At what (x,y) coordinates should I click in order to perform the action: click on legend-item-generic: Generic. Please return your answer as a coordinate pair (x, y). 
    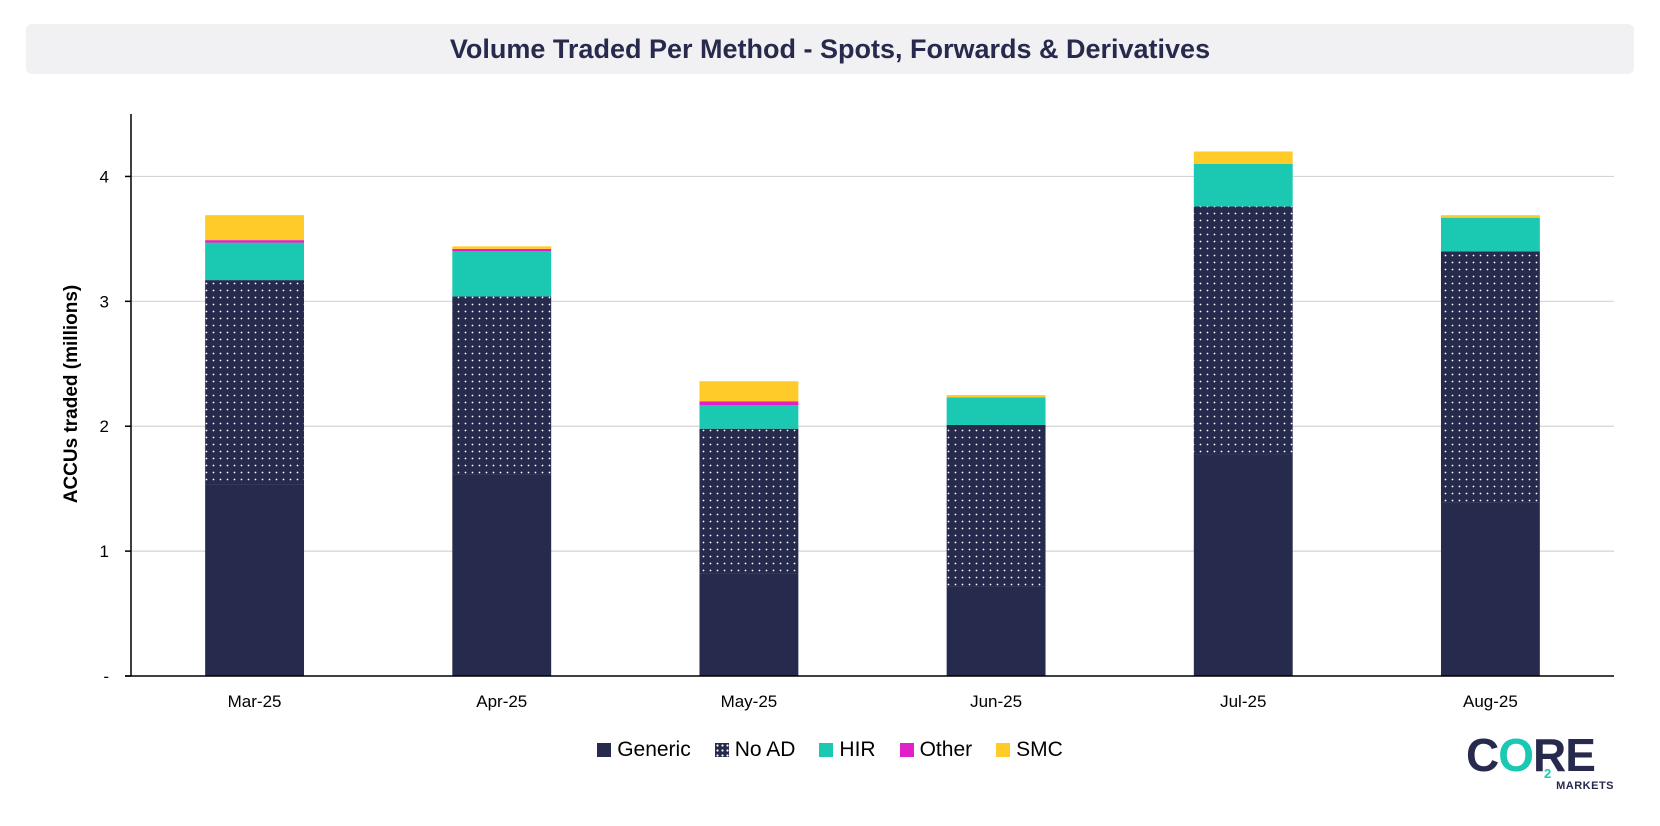
    Looking at the image, I should click on (644, 750).